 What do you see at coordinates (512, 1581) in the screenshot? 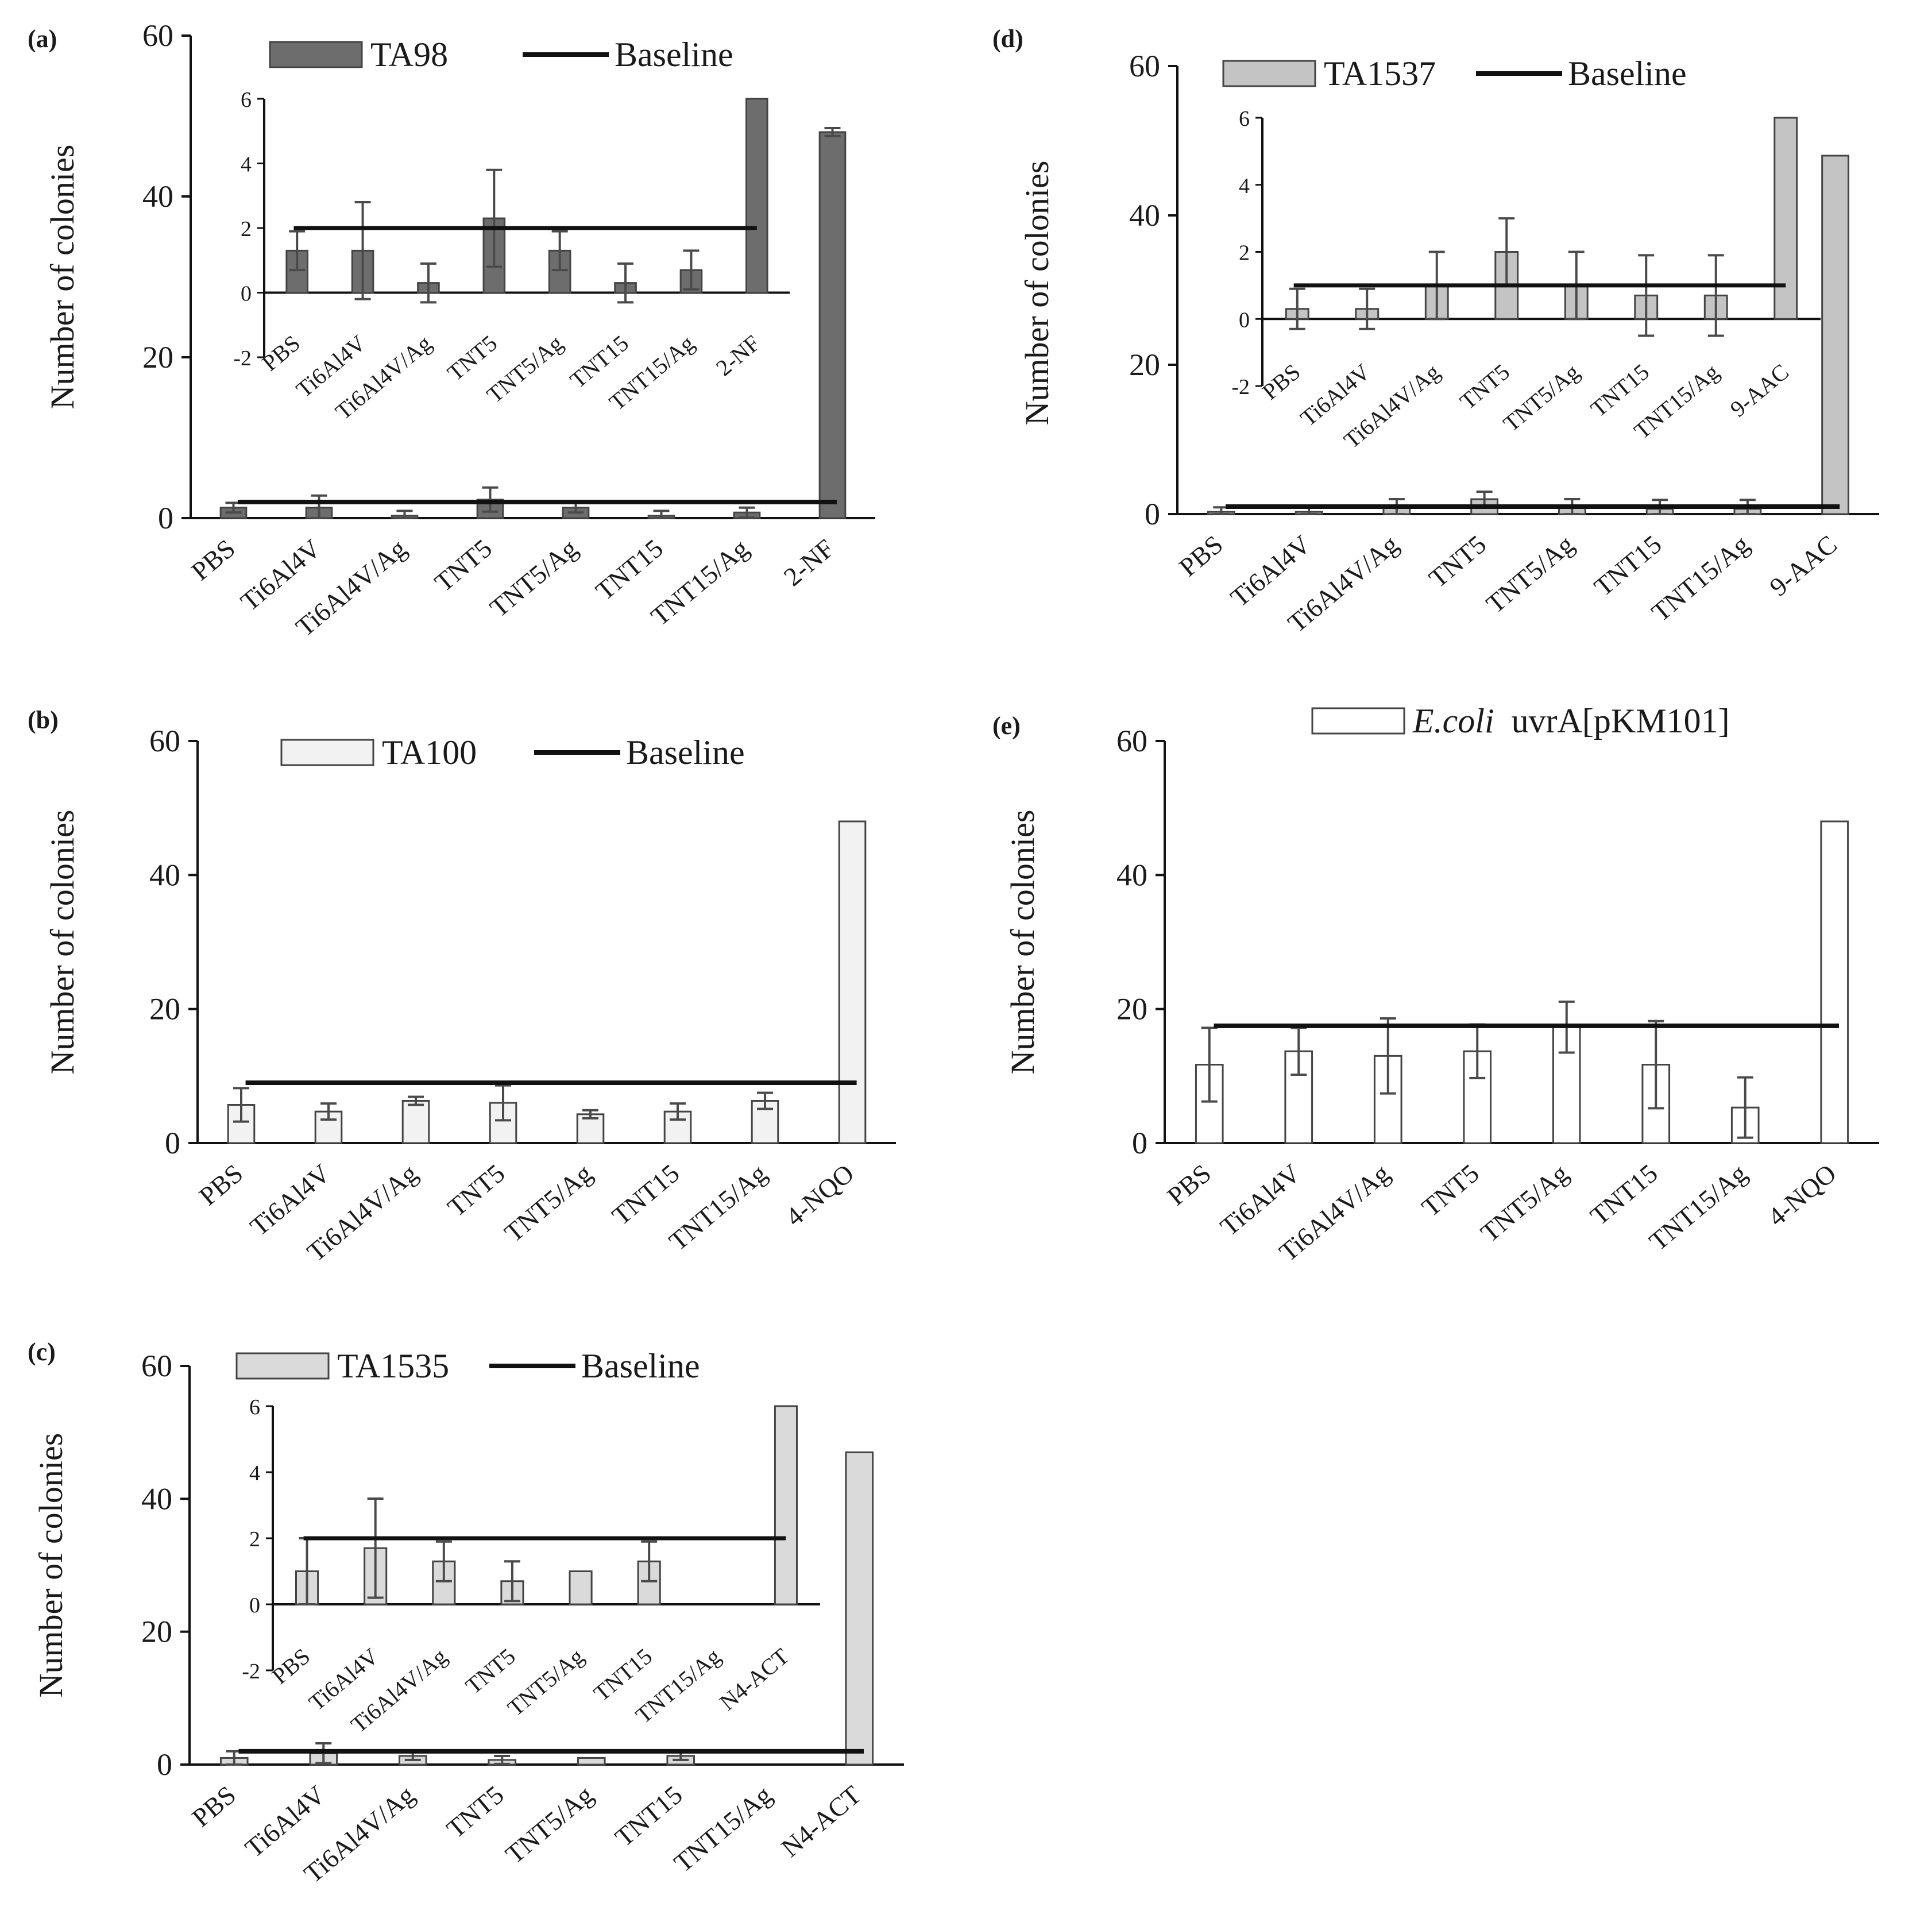
I see `inset-error-bar-TNT5` at bounding box center [512, 1581].